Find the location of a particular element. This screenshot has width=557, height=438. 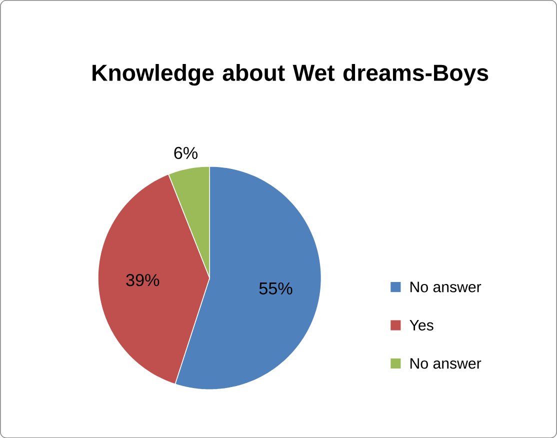

legend-label: Yes is located at coordinates (422, 325).